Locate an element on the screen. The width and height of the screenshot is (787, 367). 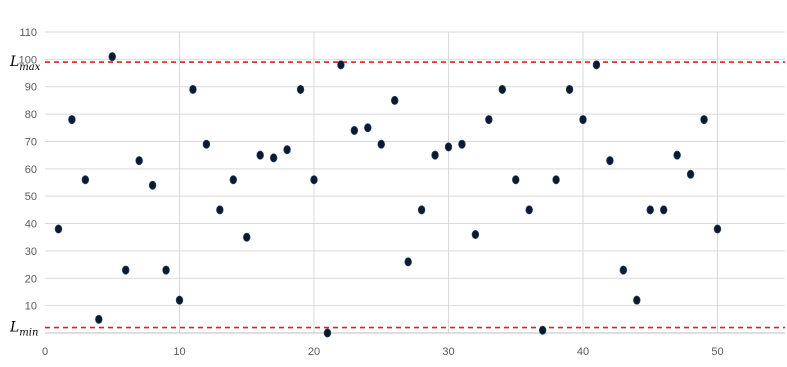
y-tick-label: 110 is located at coordinates (28, 33).